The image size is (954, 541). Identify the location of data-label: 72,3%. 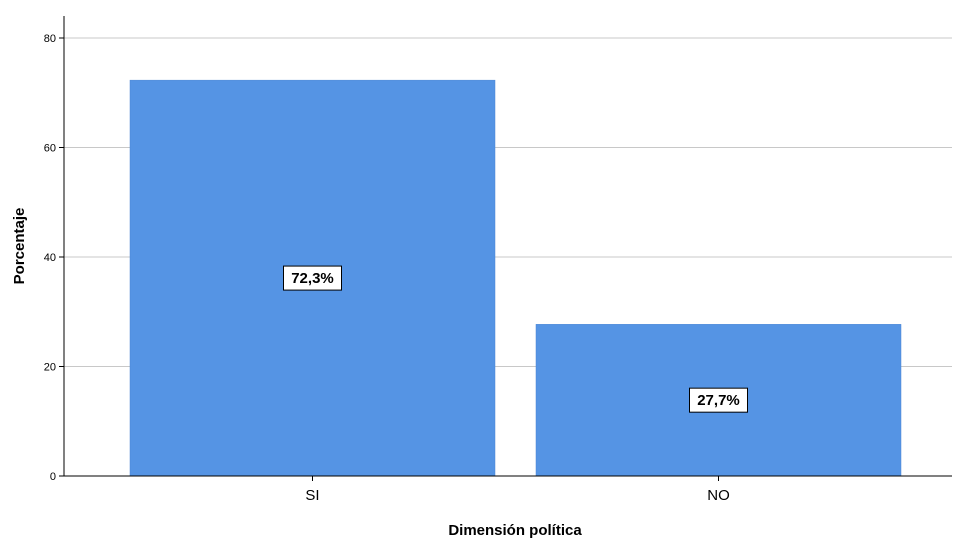
(312, 278).